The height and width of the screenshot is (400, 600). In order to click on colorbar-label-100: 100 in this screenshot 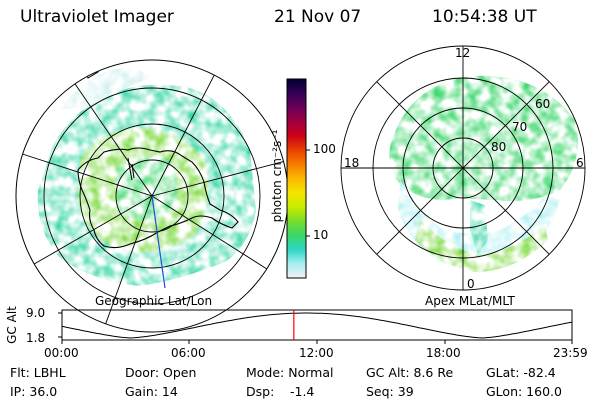, I will do `click(324, 149)`.